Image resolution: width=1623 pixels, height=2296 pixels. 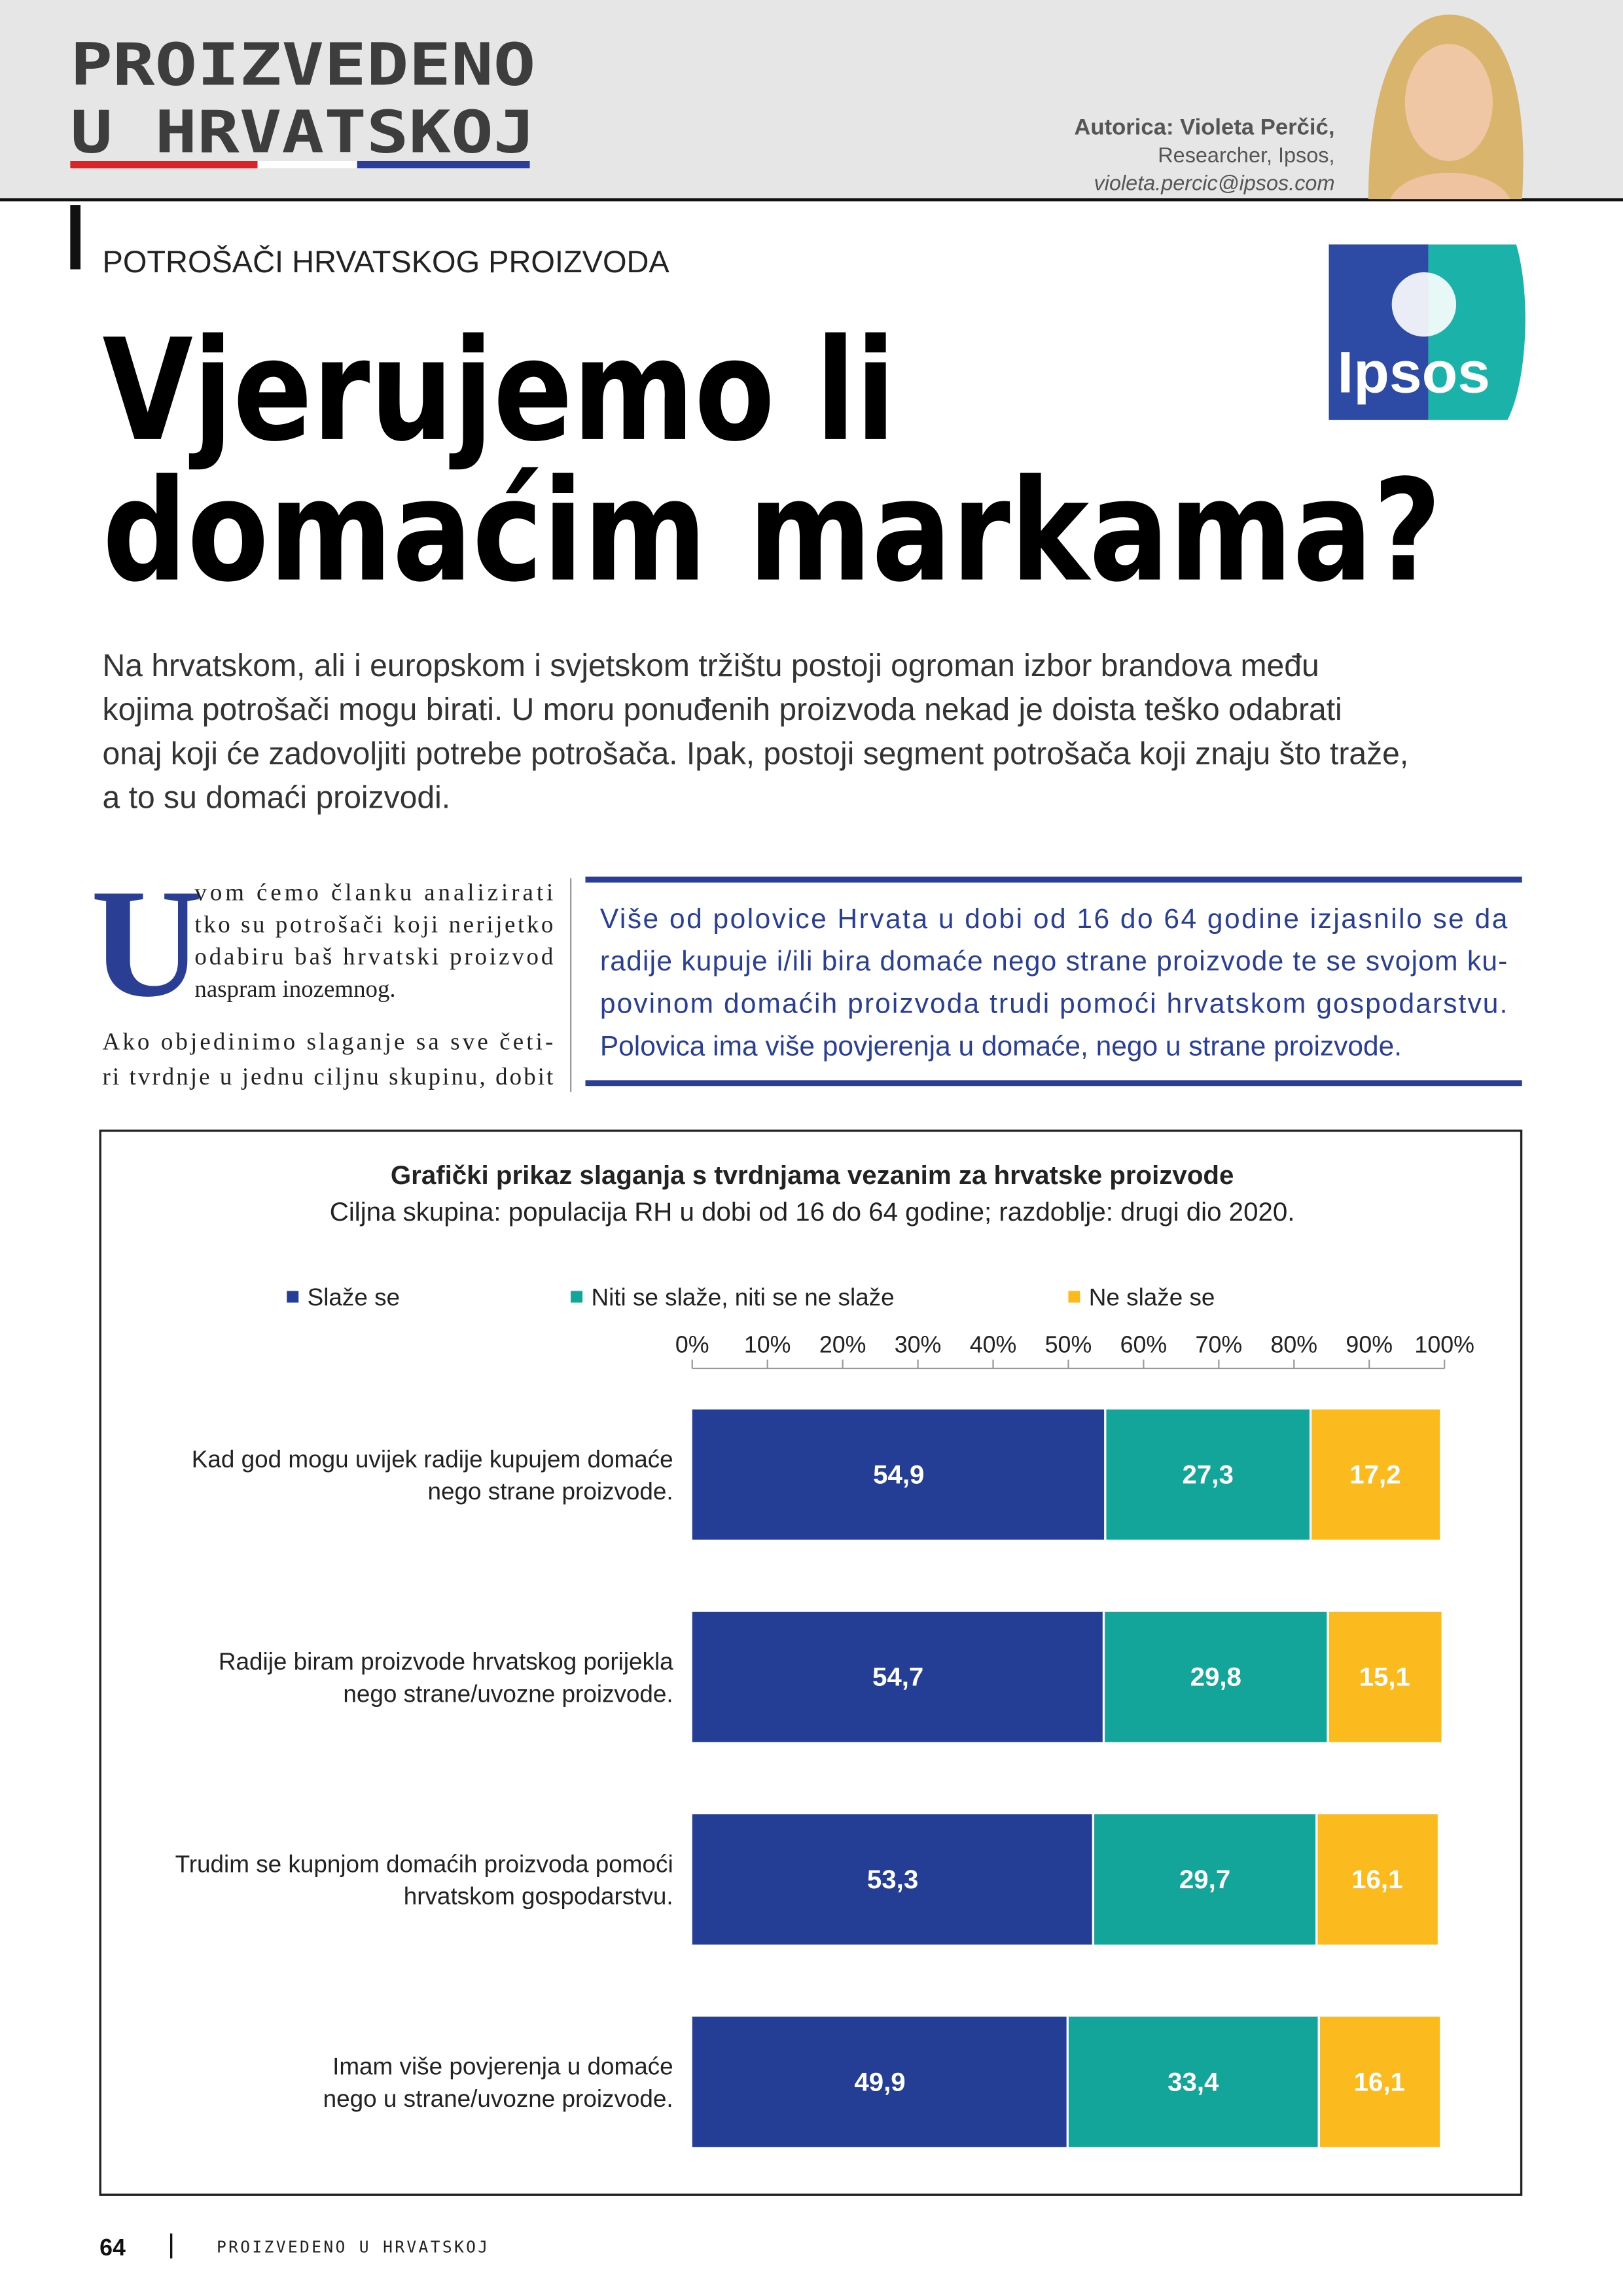 I want to click on value-label: 33,4, so click(x=1193, y=2081).